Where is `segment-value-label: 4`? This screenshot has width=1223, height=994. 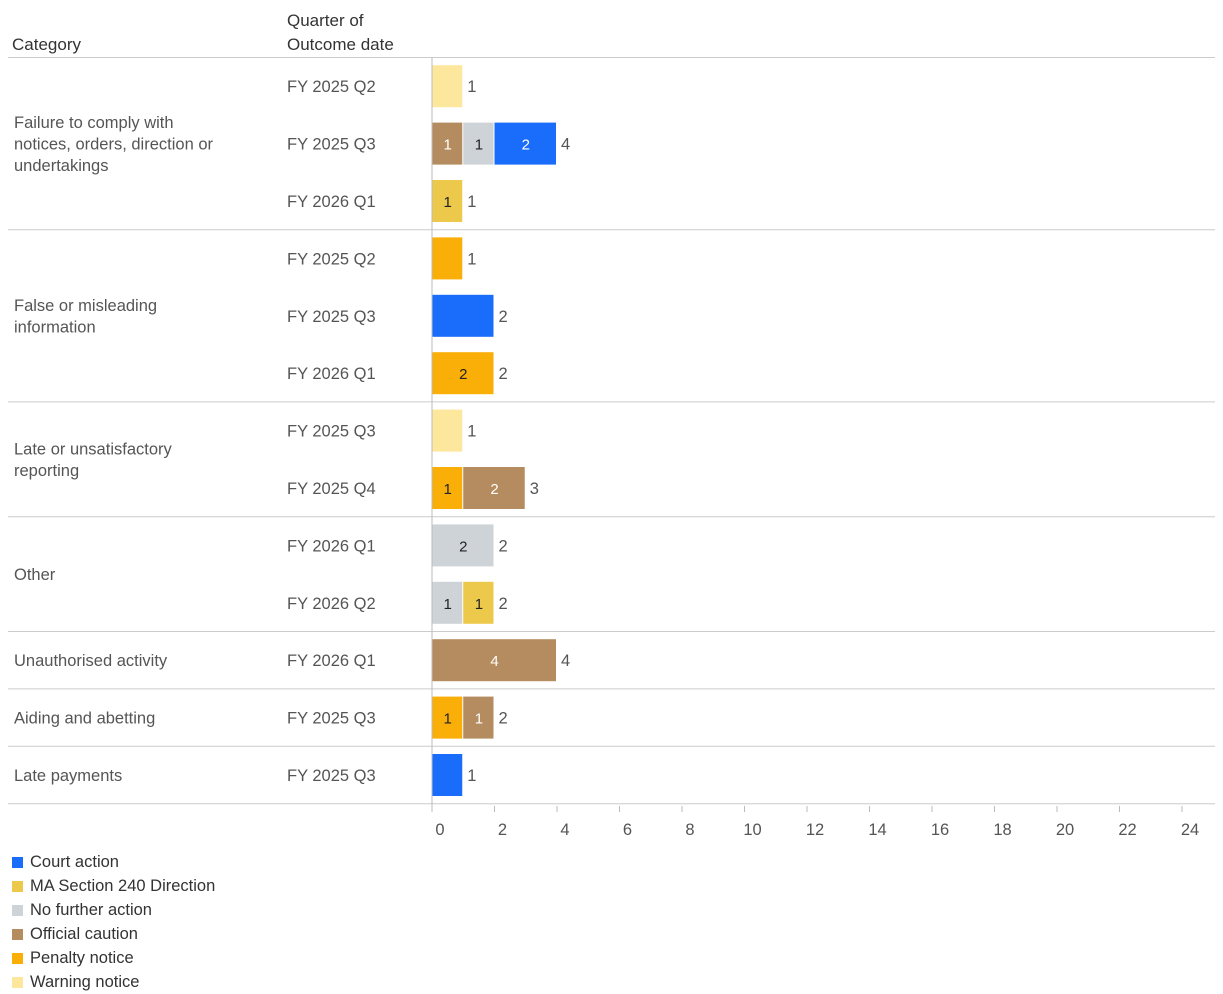
segment-value-label: 4 is located at coordinates (494, 661).